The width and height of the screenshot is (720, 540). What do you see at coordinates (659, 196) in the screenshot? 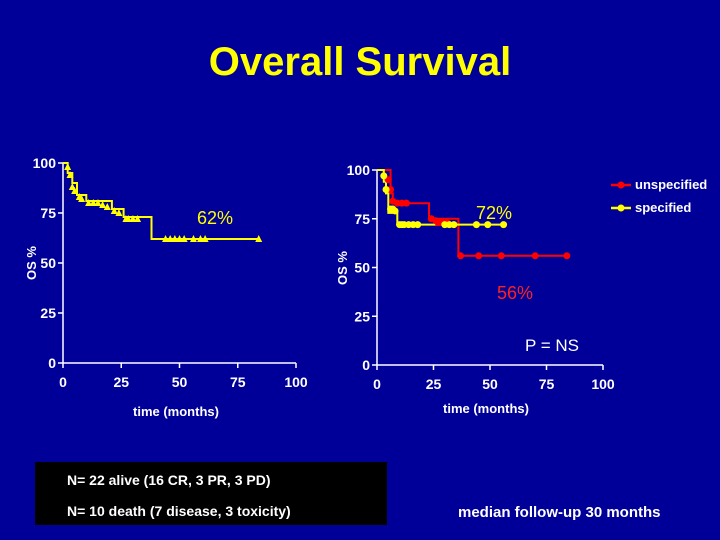
I see `legend: unspecified specified` at bounding box center [659, 196].